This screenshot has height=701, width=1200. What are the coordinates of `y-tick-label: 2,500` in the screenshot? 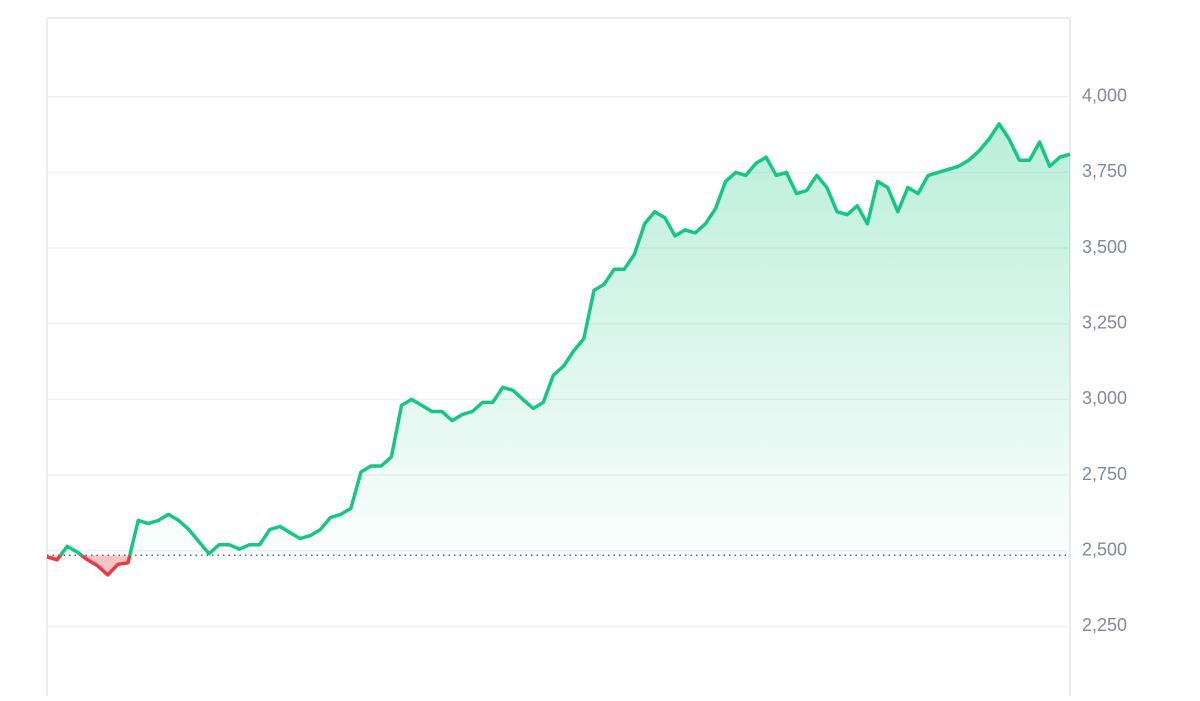 It's located at (1104, 549).